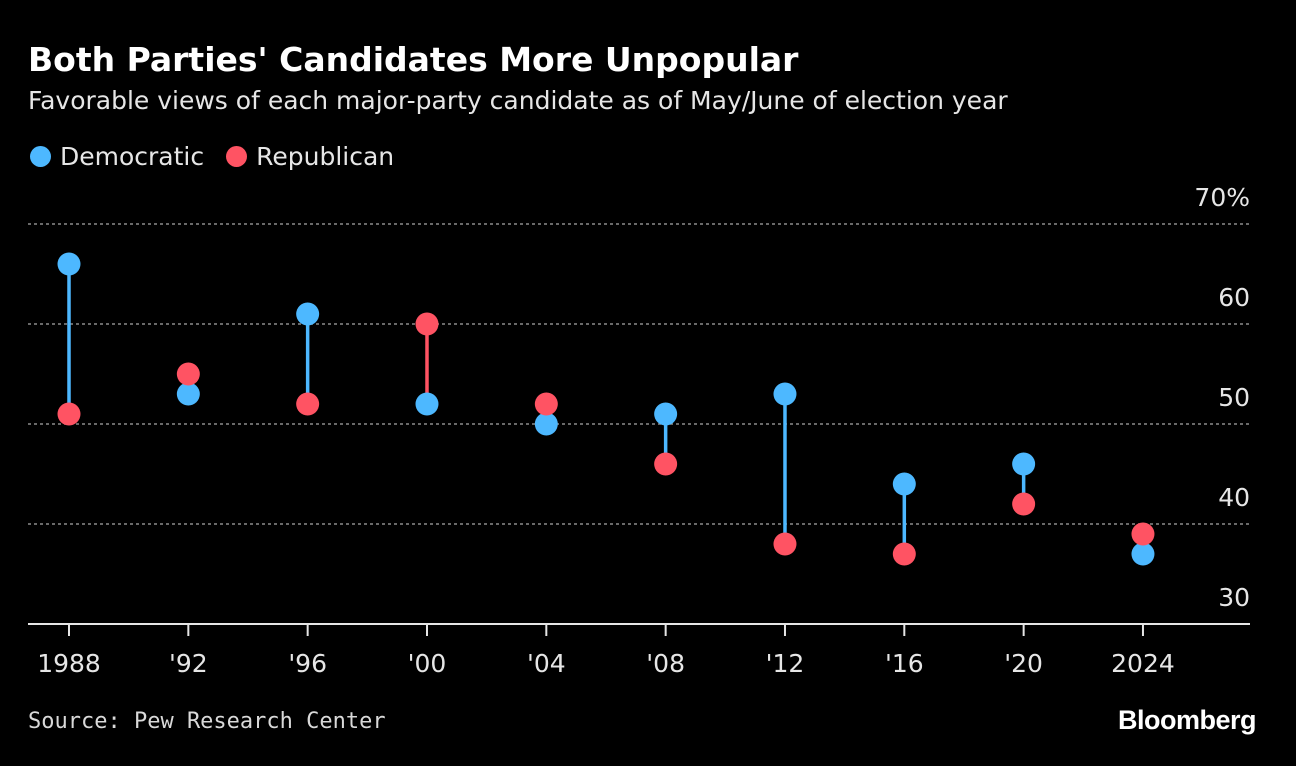  I want to click on legend-item-republican: Republican, so click(310, 156).